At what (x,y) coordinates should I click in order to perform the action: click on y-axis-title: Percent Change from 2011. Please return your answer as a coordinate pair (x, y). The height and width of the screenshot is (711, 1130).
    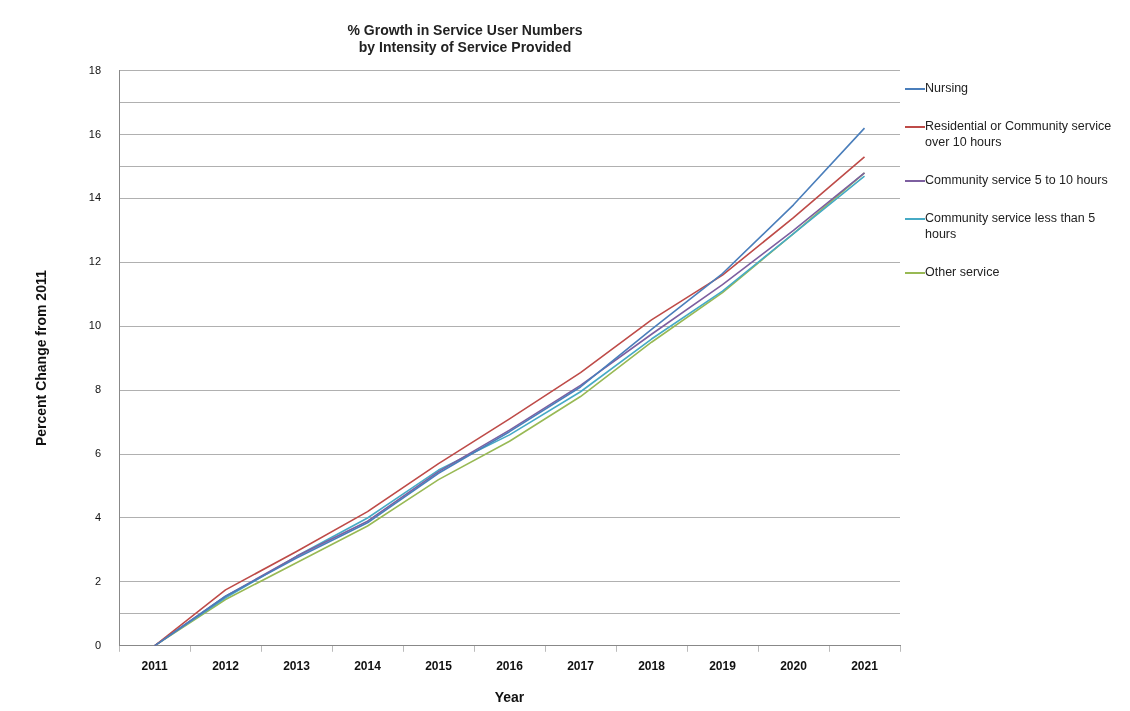
    Looking at the image, I should click on (41, 358).